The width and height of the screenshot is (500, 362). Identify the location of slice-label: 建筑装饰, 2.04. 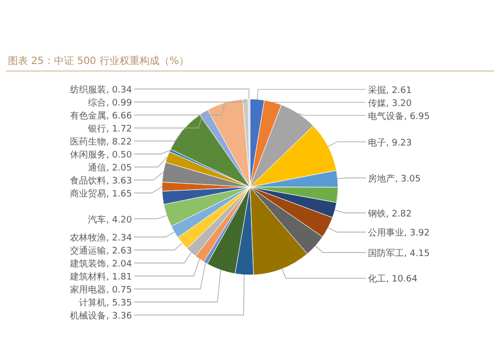
(100, 264).